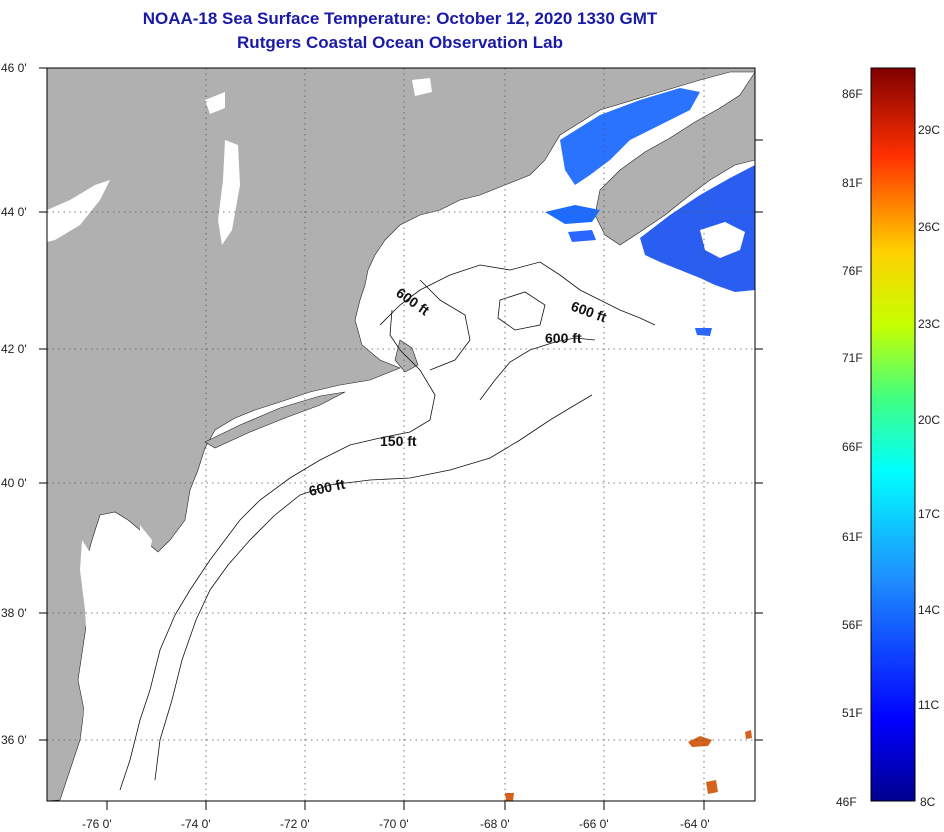 This screenshot has height=832, width=944. I want to click on cb-f-71: 71F, so click(852, 358).